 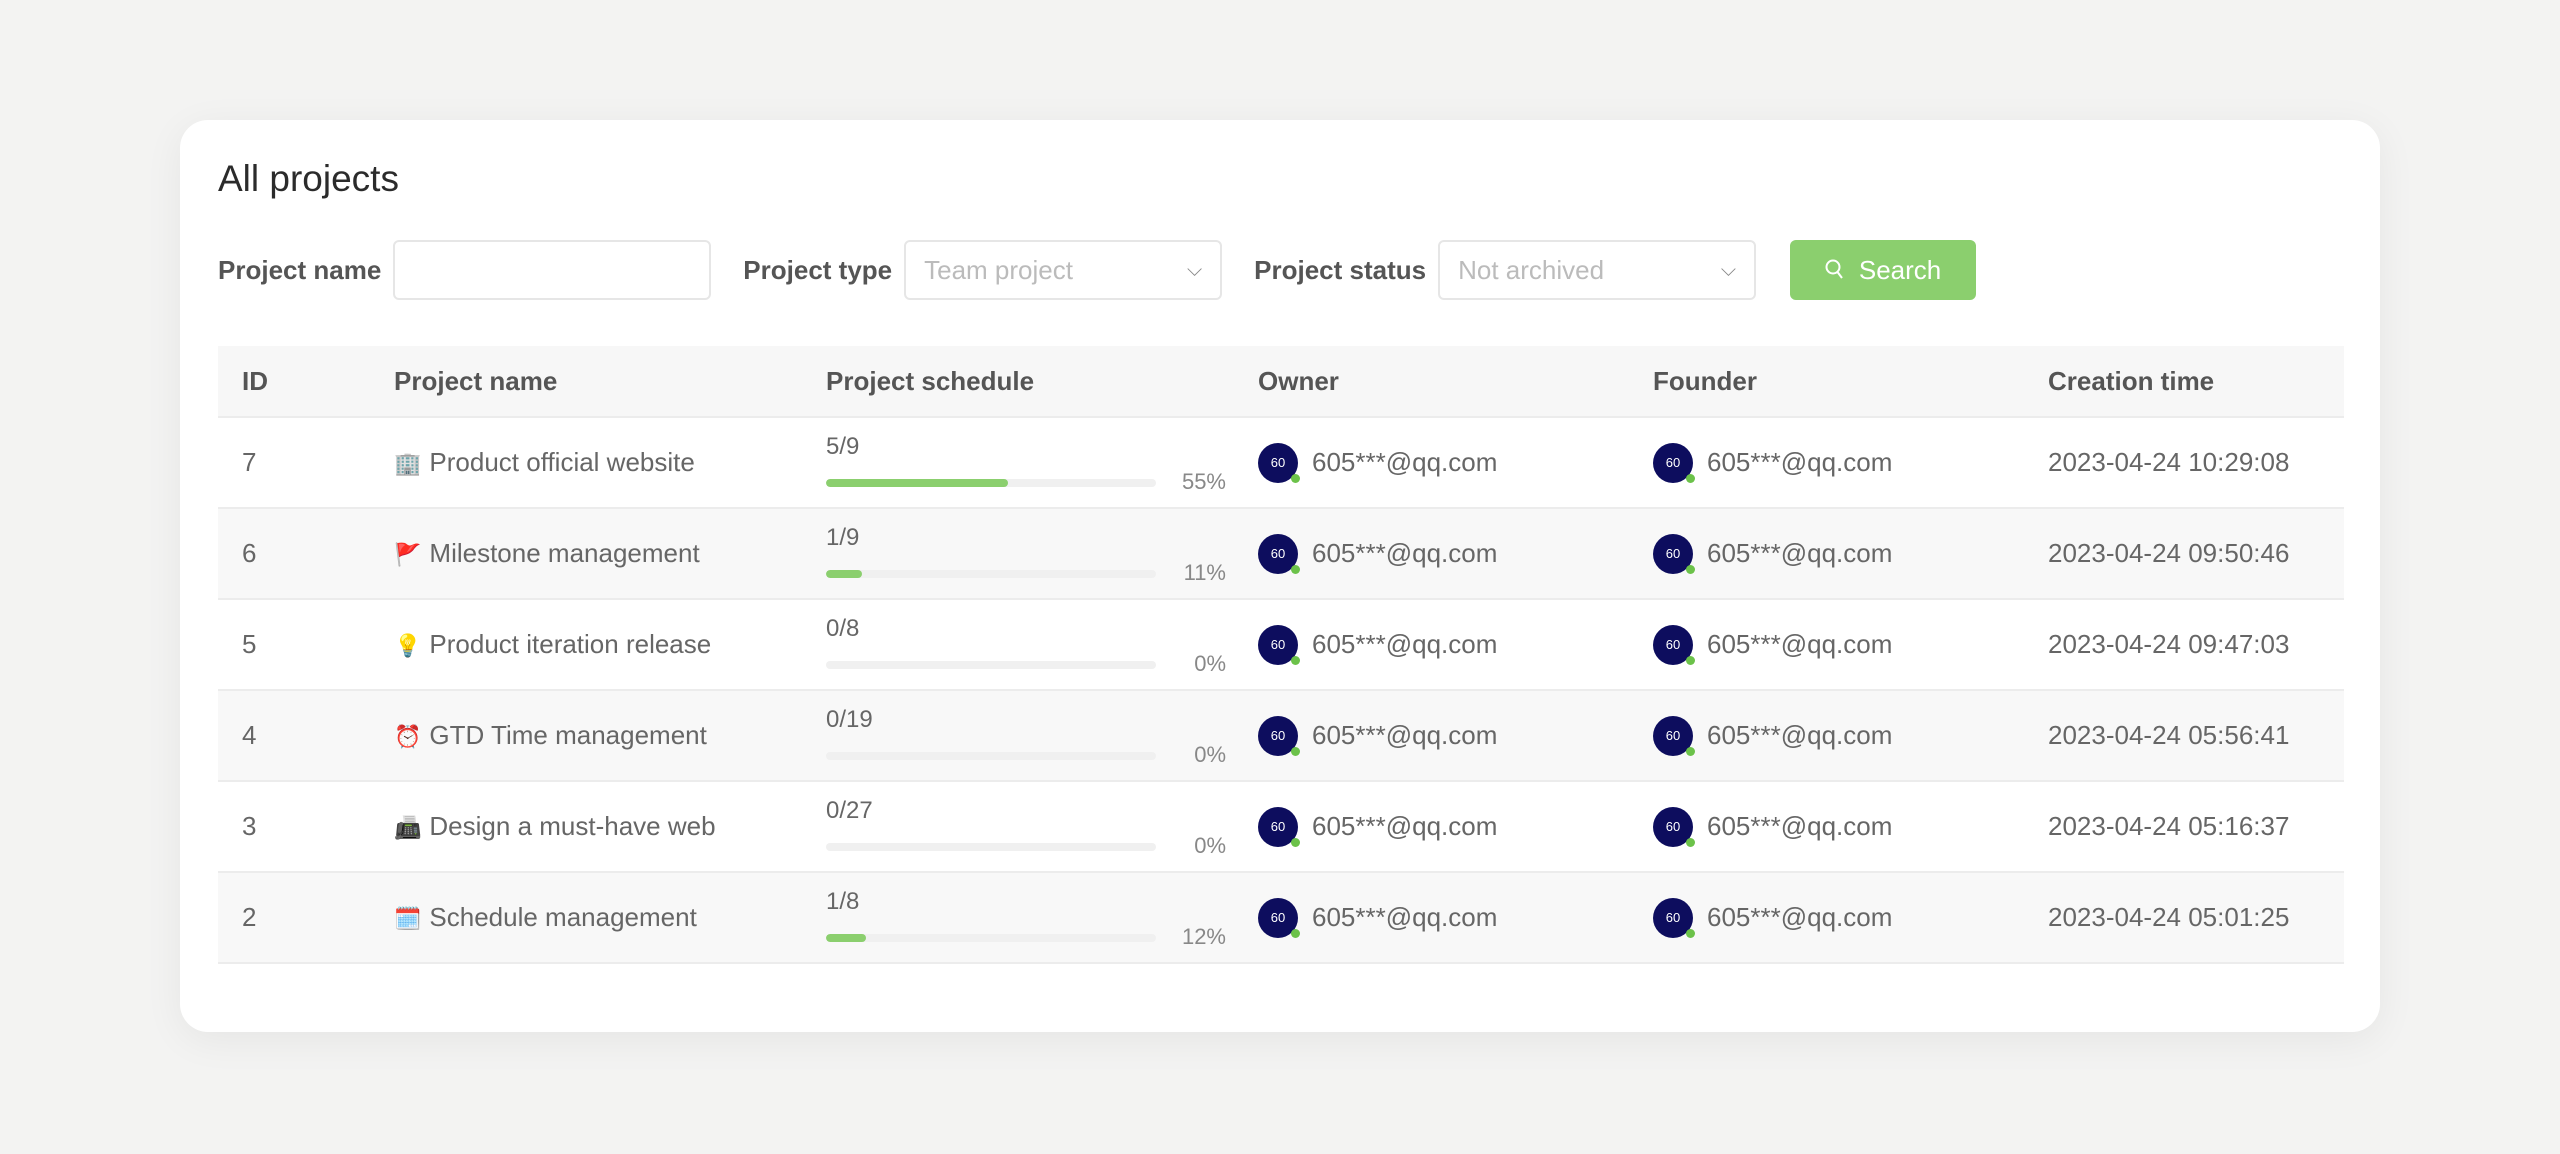 I want to click on creation-time: 2023-04-24 09:50:46, so click(x=2169, y=553).